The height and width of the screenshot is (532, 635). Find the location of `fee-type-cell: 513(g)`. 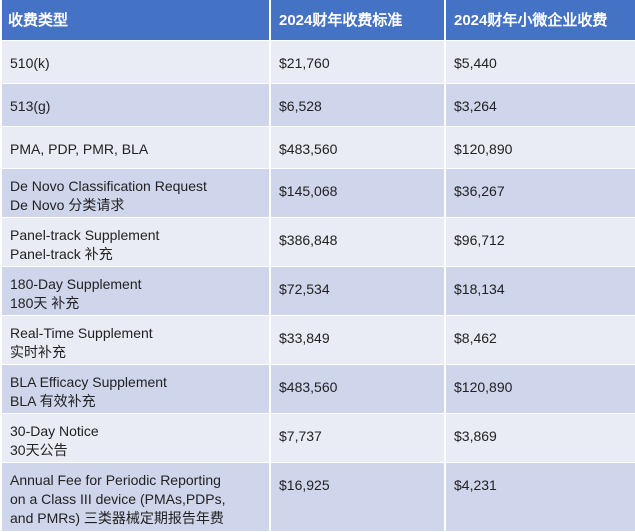

fee-type-cell: 513(g) is located at coordinates (135, 105).